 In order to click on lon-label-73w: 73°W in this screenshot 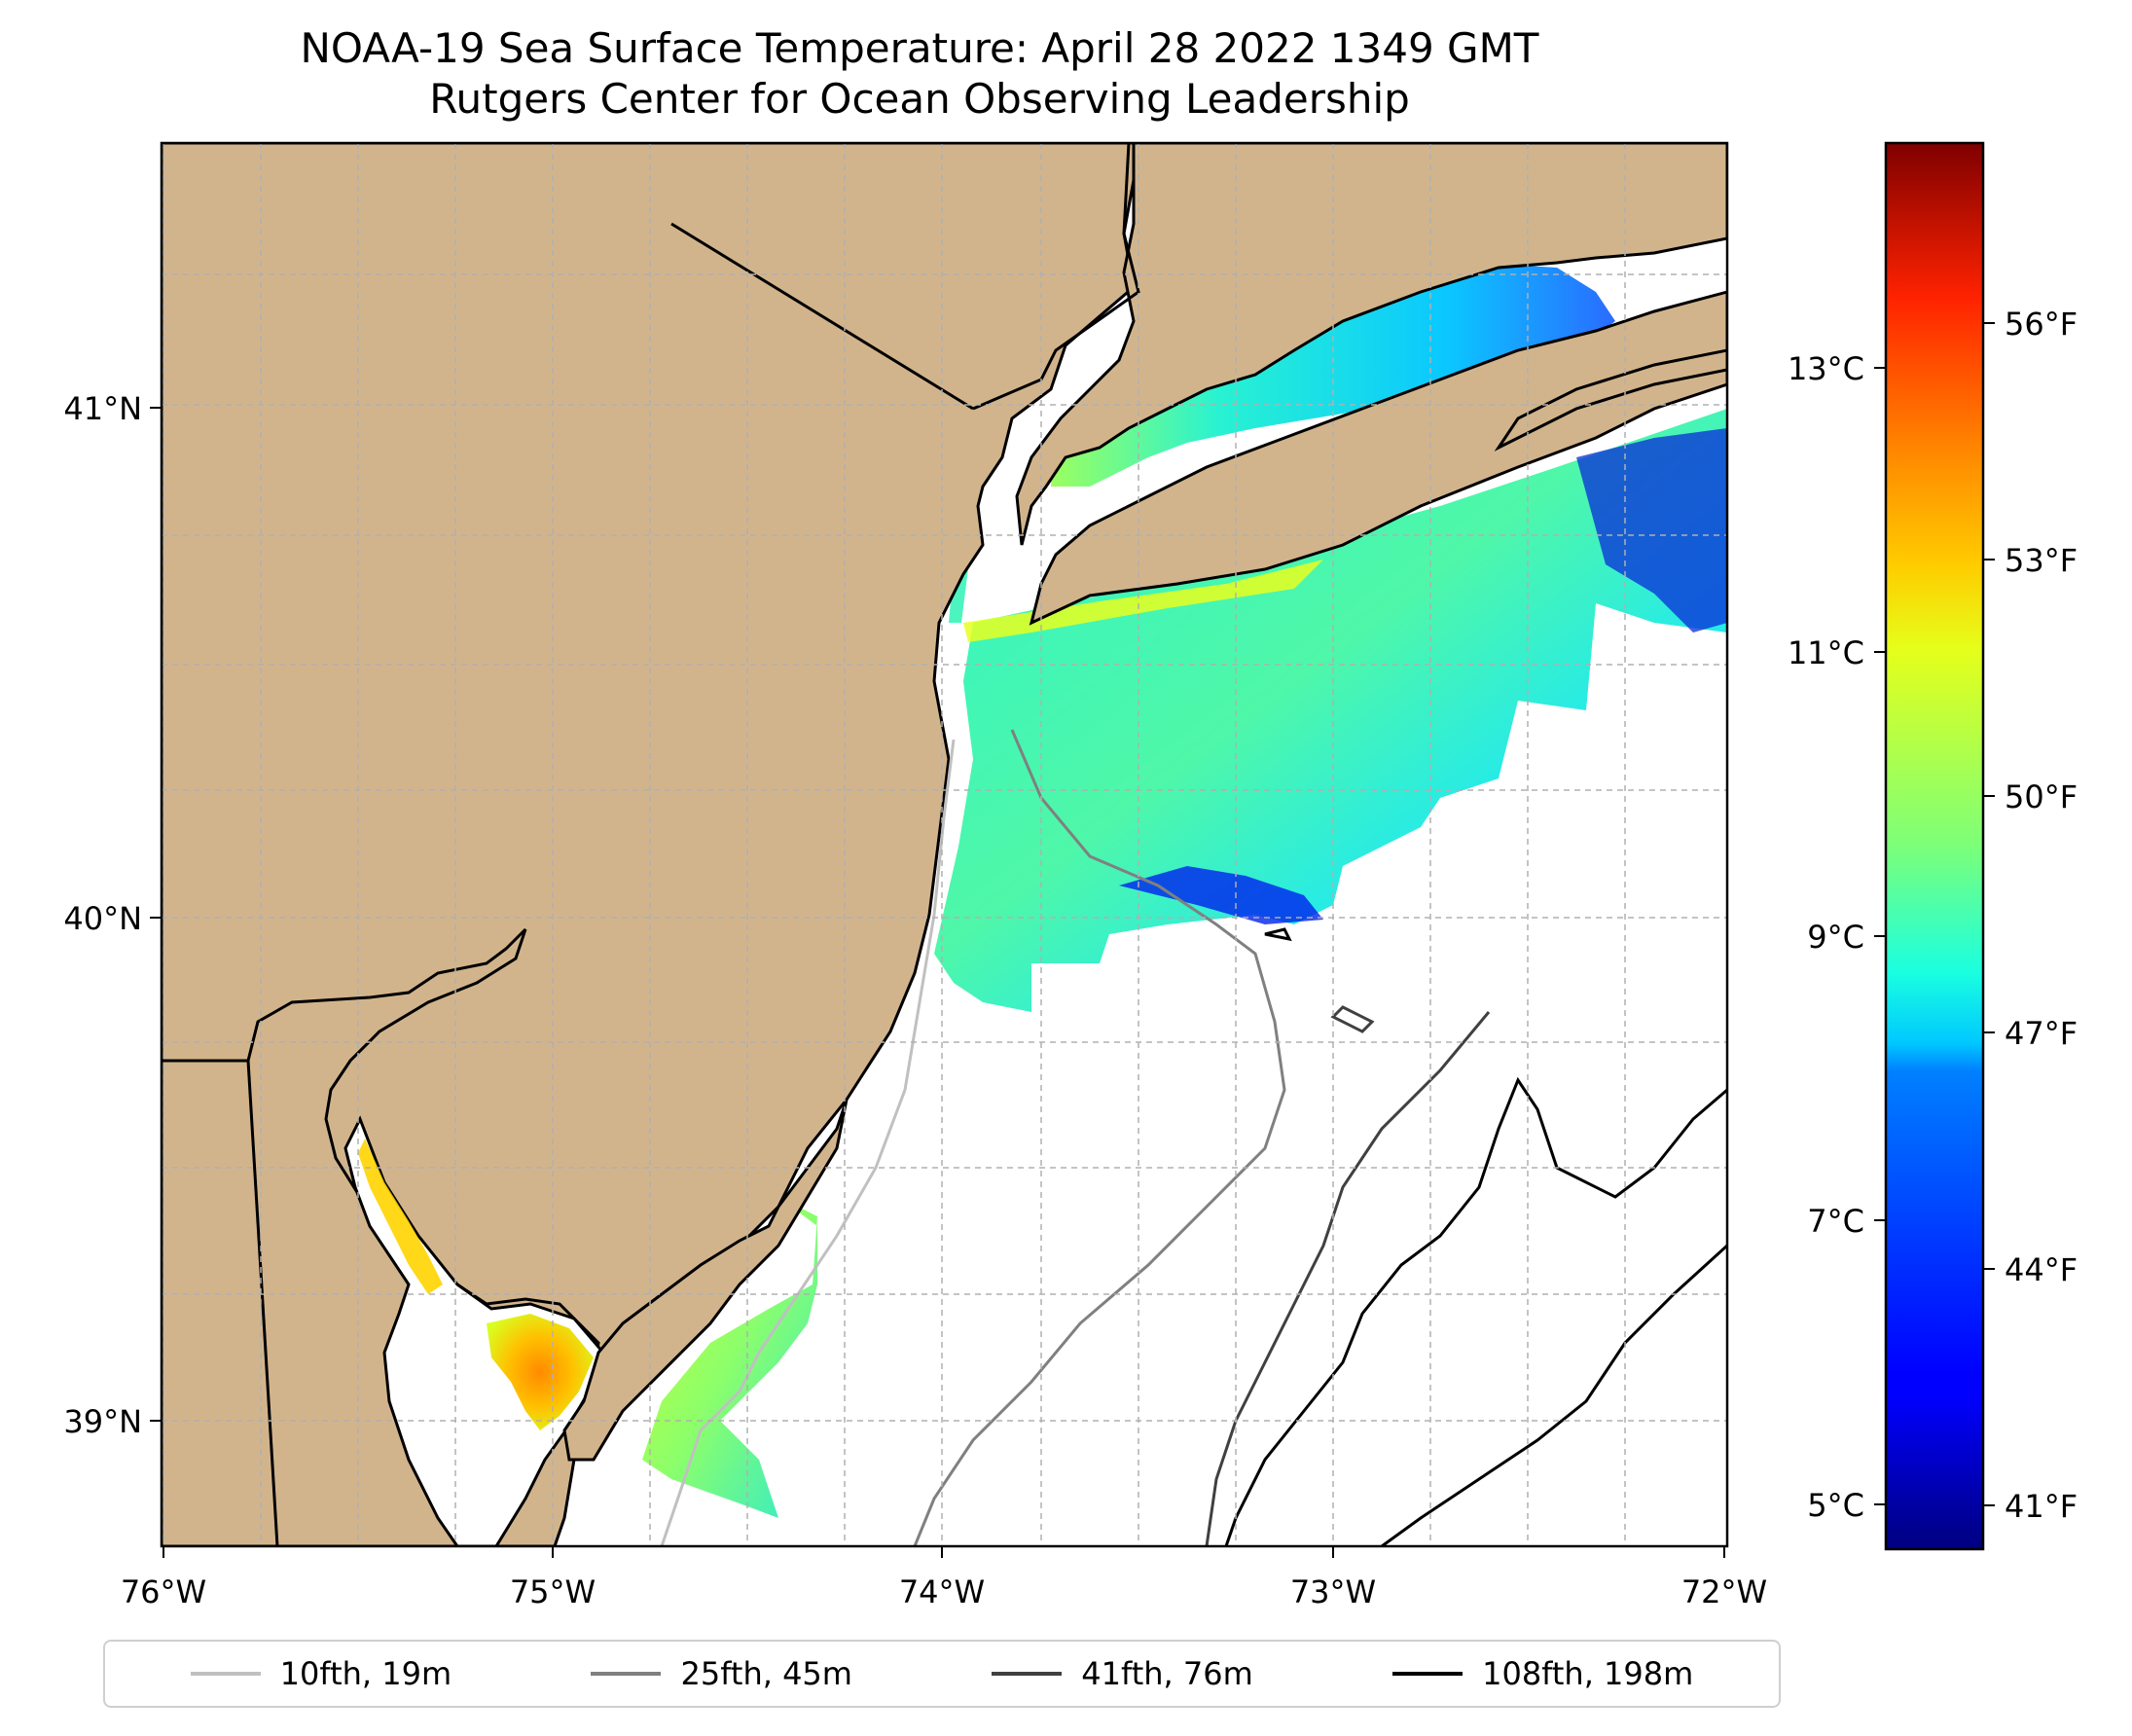, I will do `click(1333, 1592)`.